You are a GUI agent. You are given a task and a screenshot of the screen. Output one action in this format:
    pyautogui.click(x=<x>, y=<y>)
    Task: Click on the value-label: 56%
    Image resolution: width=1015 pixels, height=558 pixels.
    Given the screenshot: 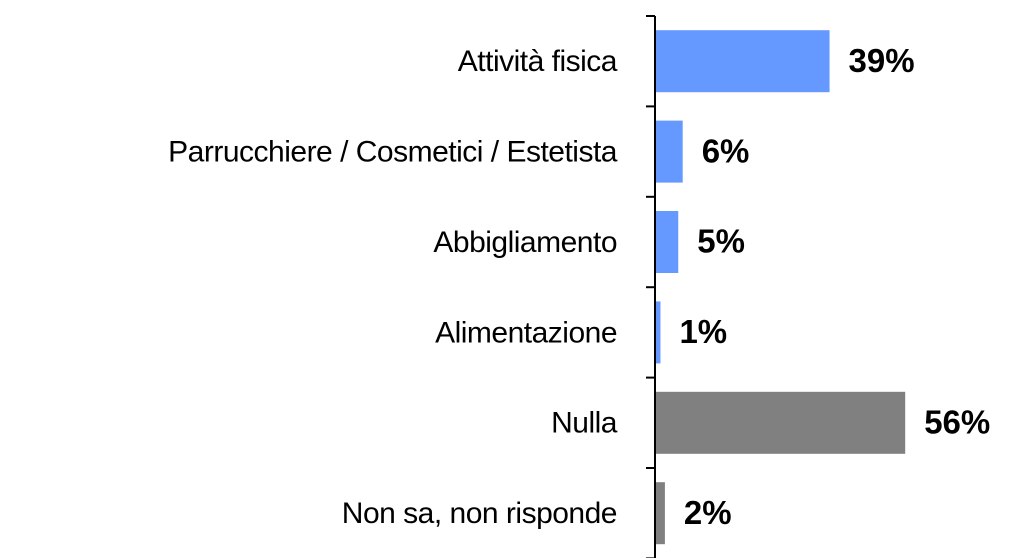 What is the action you would take?
    pyautogui.click(x=957, y=422)
    